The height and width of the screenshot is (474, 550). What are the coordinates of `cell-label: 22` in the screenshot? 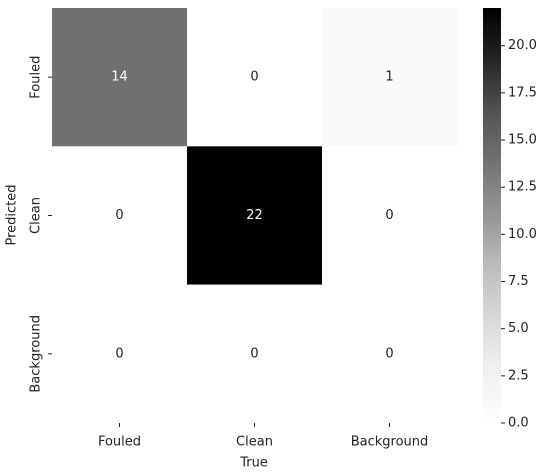 It's located at (254, 215).